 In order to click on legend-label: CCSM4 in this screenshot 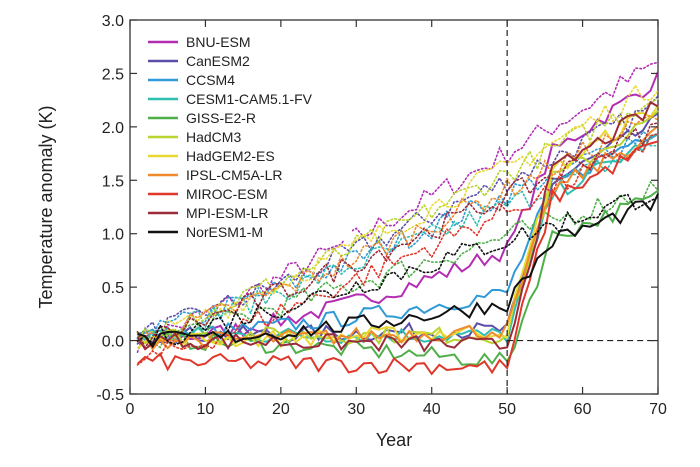, I will do `click(210, 80)`.